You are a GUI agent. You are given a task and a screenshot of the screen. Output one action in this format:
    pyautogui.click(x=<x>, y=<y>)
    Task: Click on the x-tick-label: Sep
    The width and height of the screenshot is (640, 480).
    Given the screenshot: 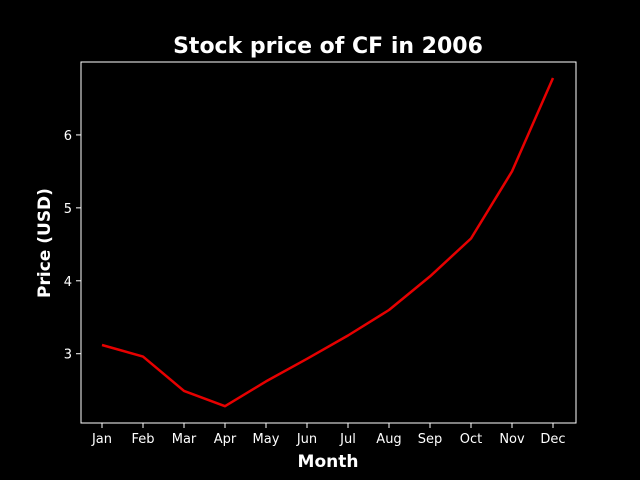 What is the action you would take?
    pyautogui.click(x=430, y=439)
    